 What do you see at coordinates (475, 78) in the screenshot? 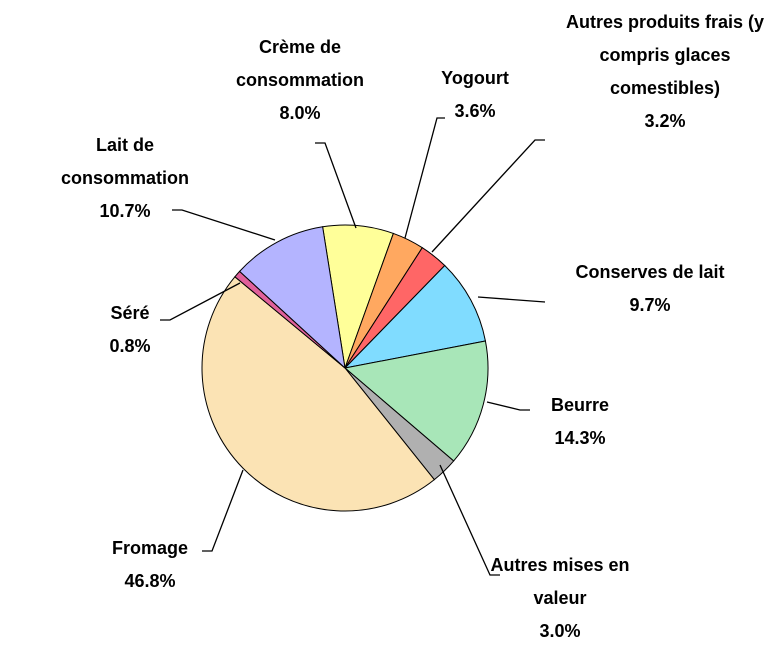
I see `category-label: Yogourt` at bounding box center [475, 78].